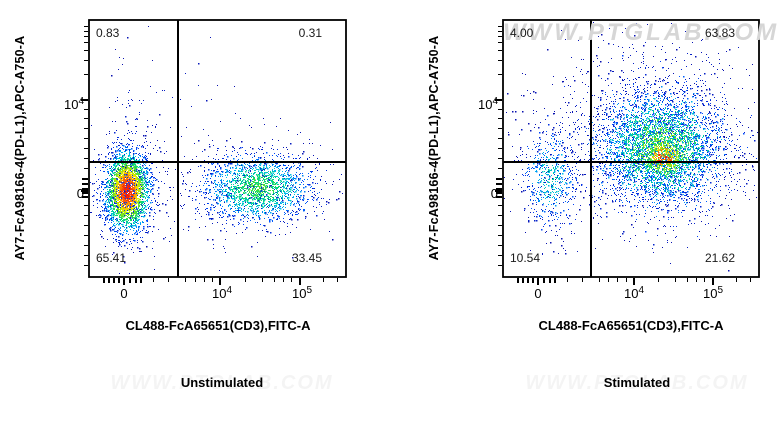  Describe the element at coordinates (111, 258) in the screenshot. I see `quadrant-stat-lower-left: 65.41` at that location.